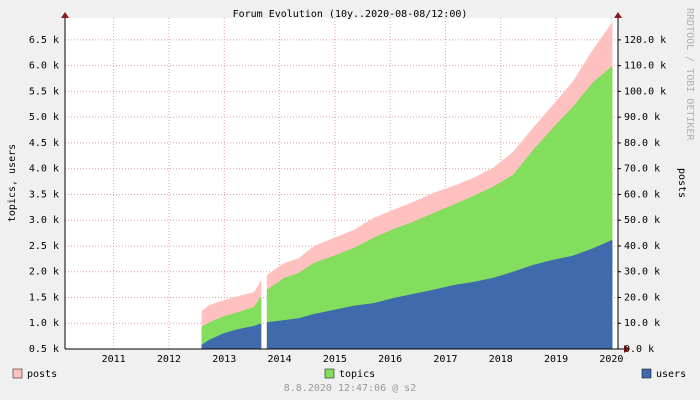 This screenshot has width=700, height=400. What do you see at coordinates (350, 14) in the screenshot?
I see `chart-title: Forum Evolution (10y..2020-08-08/12:00)` at bounding box center [350, 14].